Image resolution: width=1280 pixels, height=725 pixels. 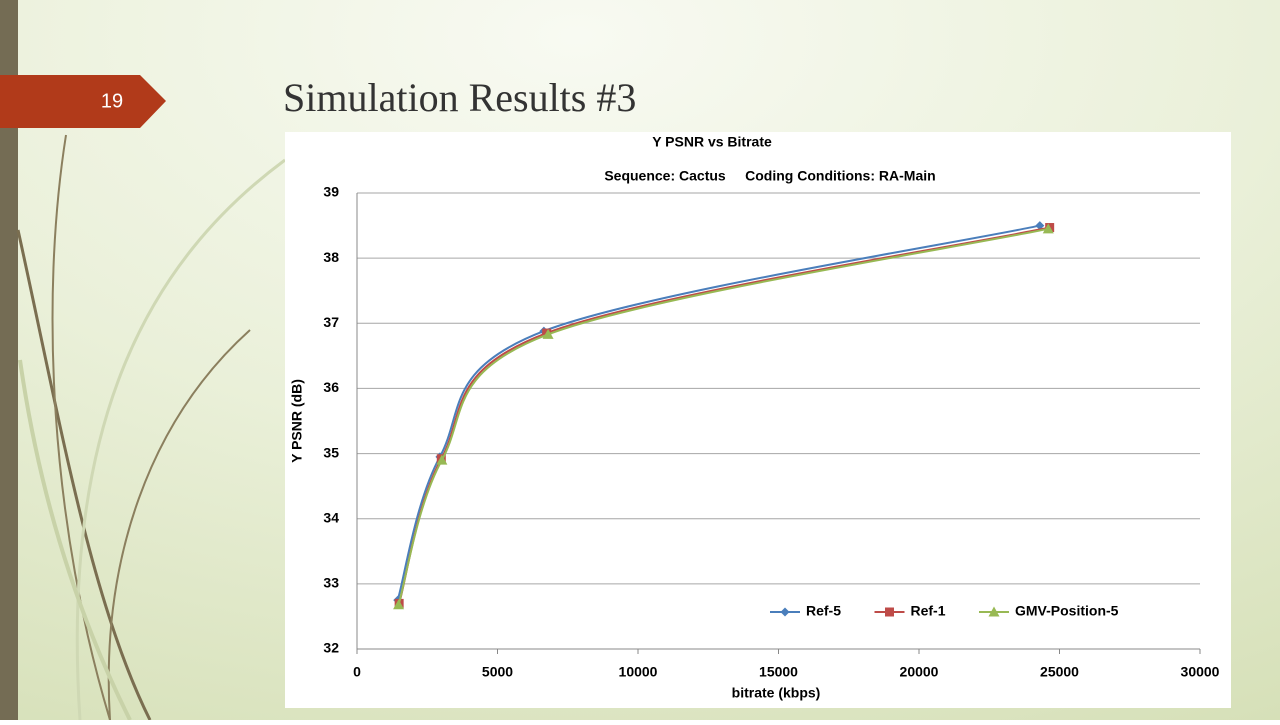 I want to click on x-tick-label: 15000, so click(x=778, y=672).